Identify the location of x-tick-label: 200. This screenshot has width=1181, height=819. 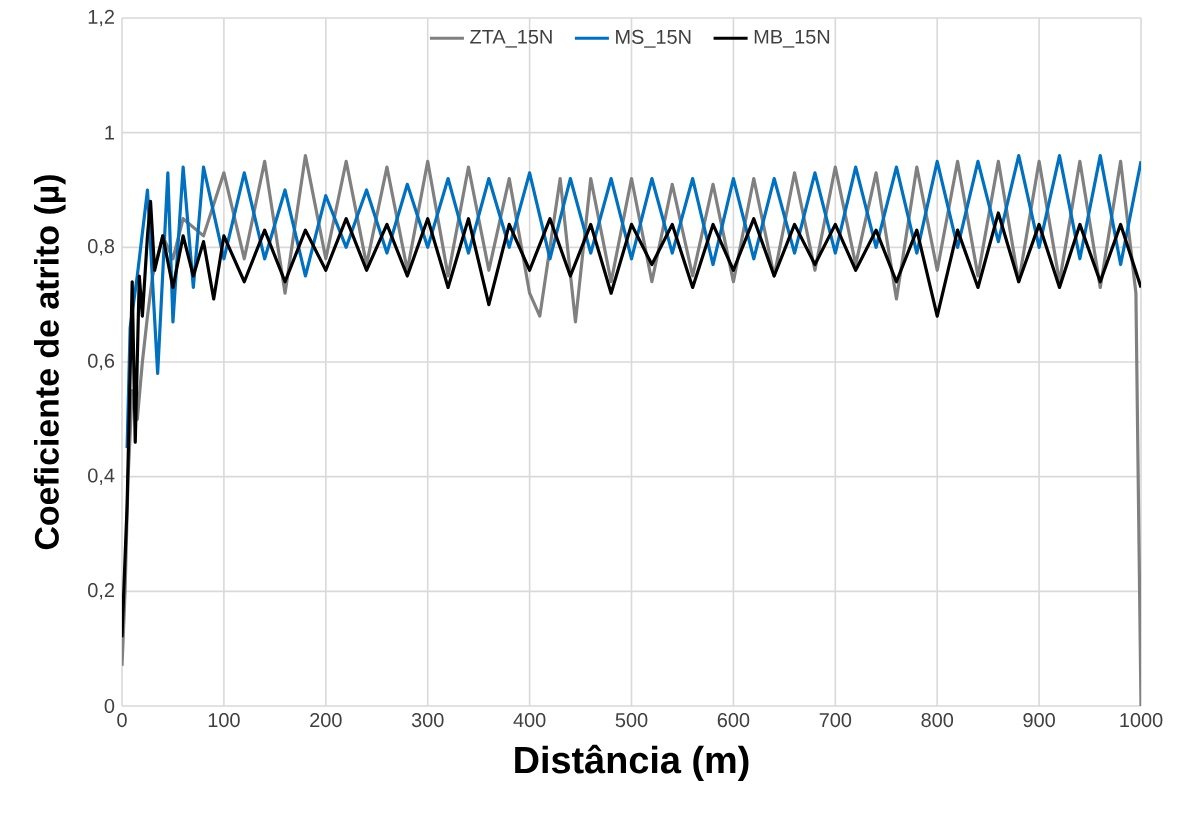
(326, 720).